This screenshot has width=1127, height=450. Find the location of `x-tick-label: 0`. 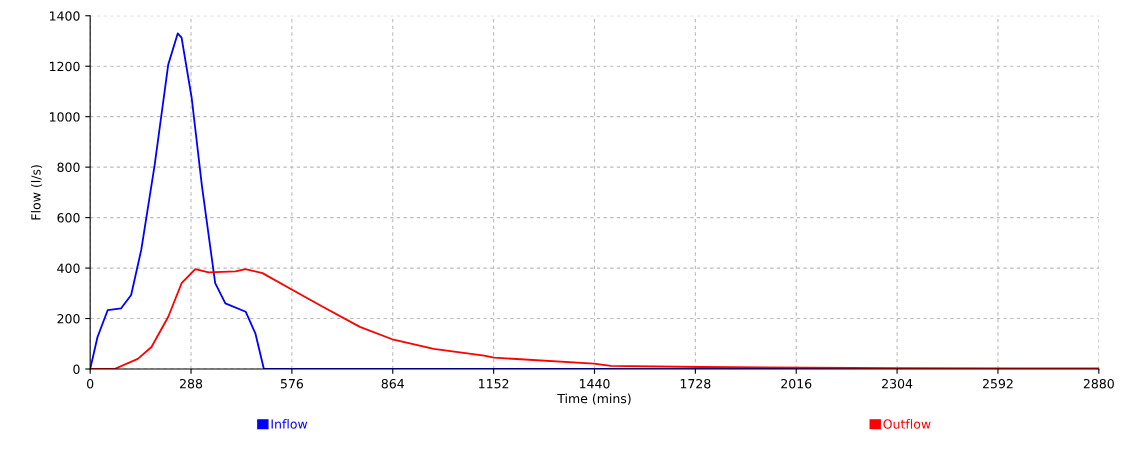

x-tick-label: 0 is located at coordinates (90, 383).